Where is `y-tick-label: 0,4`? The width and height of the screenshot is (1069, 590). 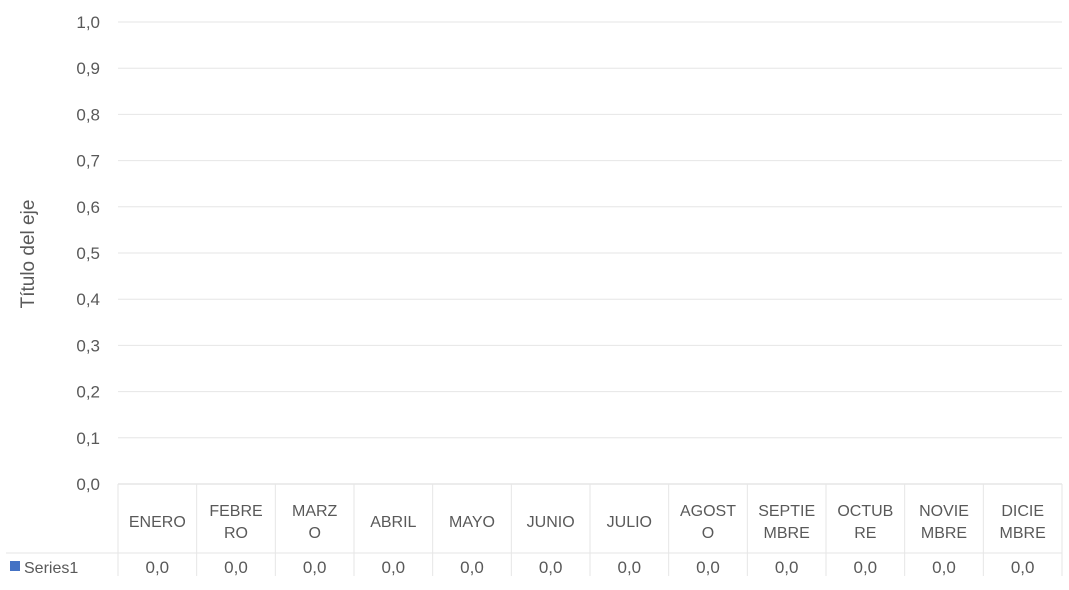
y-tick-label: 0,4 is located at coordinates (88, 299).